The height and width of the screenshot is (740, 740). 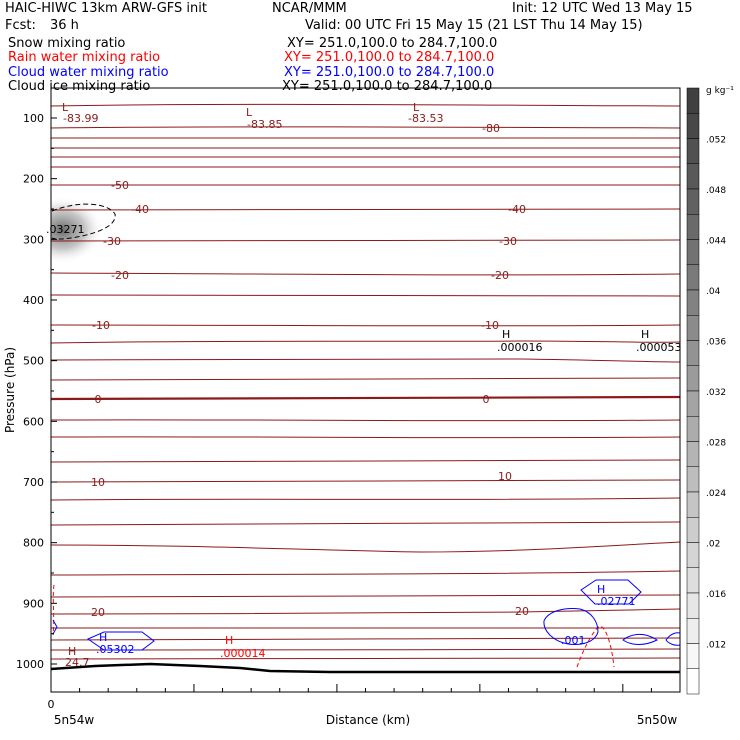 I want to click on field-snow-name: Snow mixing ratio, so click(x=67, y=43).